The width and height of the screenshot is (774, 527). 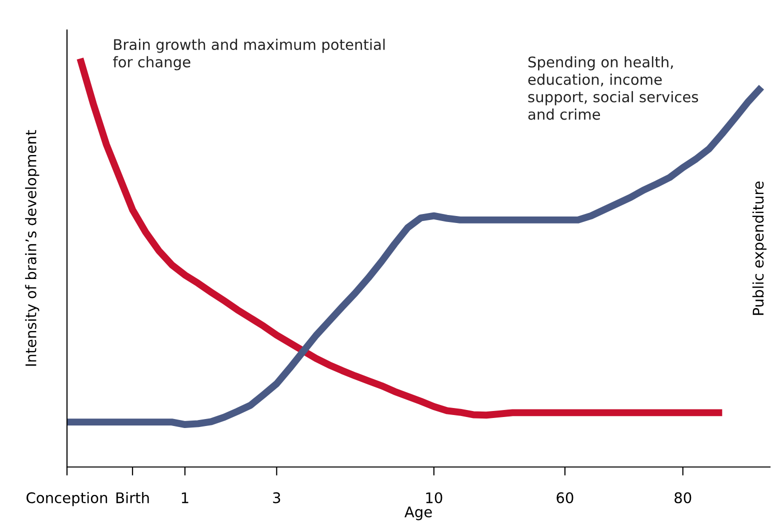 I want to click on series-label: Spending on health, education, income support, social services and crime, so click(x=613, y=88).